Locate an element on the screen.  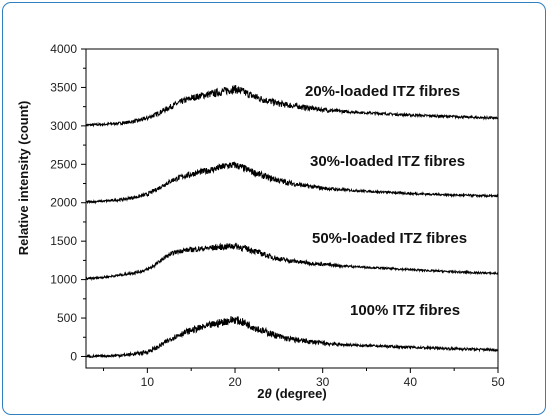
x-axis-title-suffix: (degree) is located at coordinates (299, 393).